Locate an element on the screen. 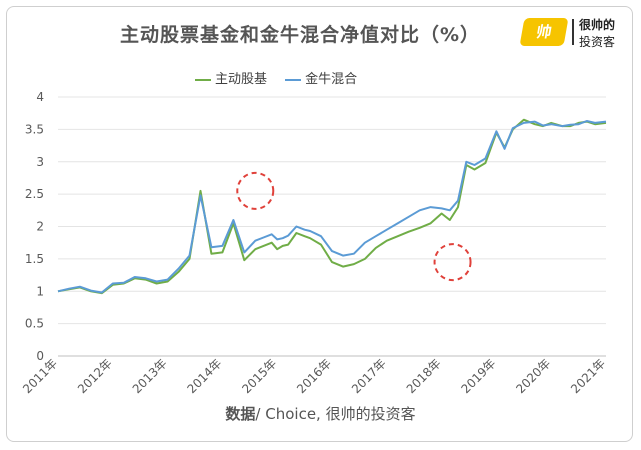 This screenshot has width=641, height=450. source-text: / Choice, 很帅的投资客 is located at coordinates (335, 414).